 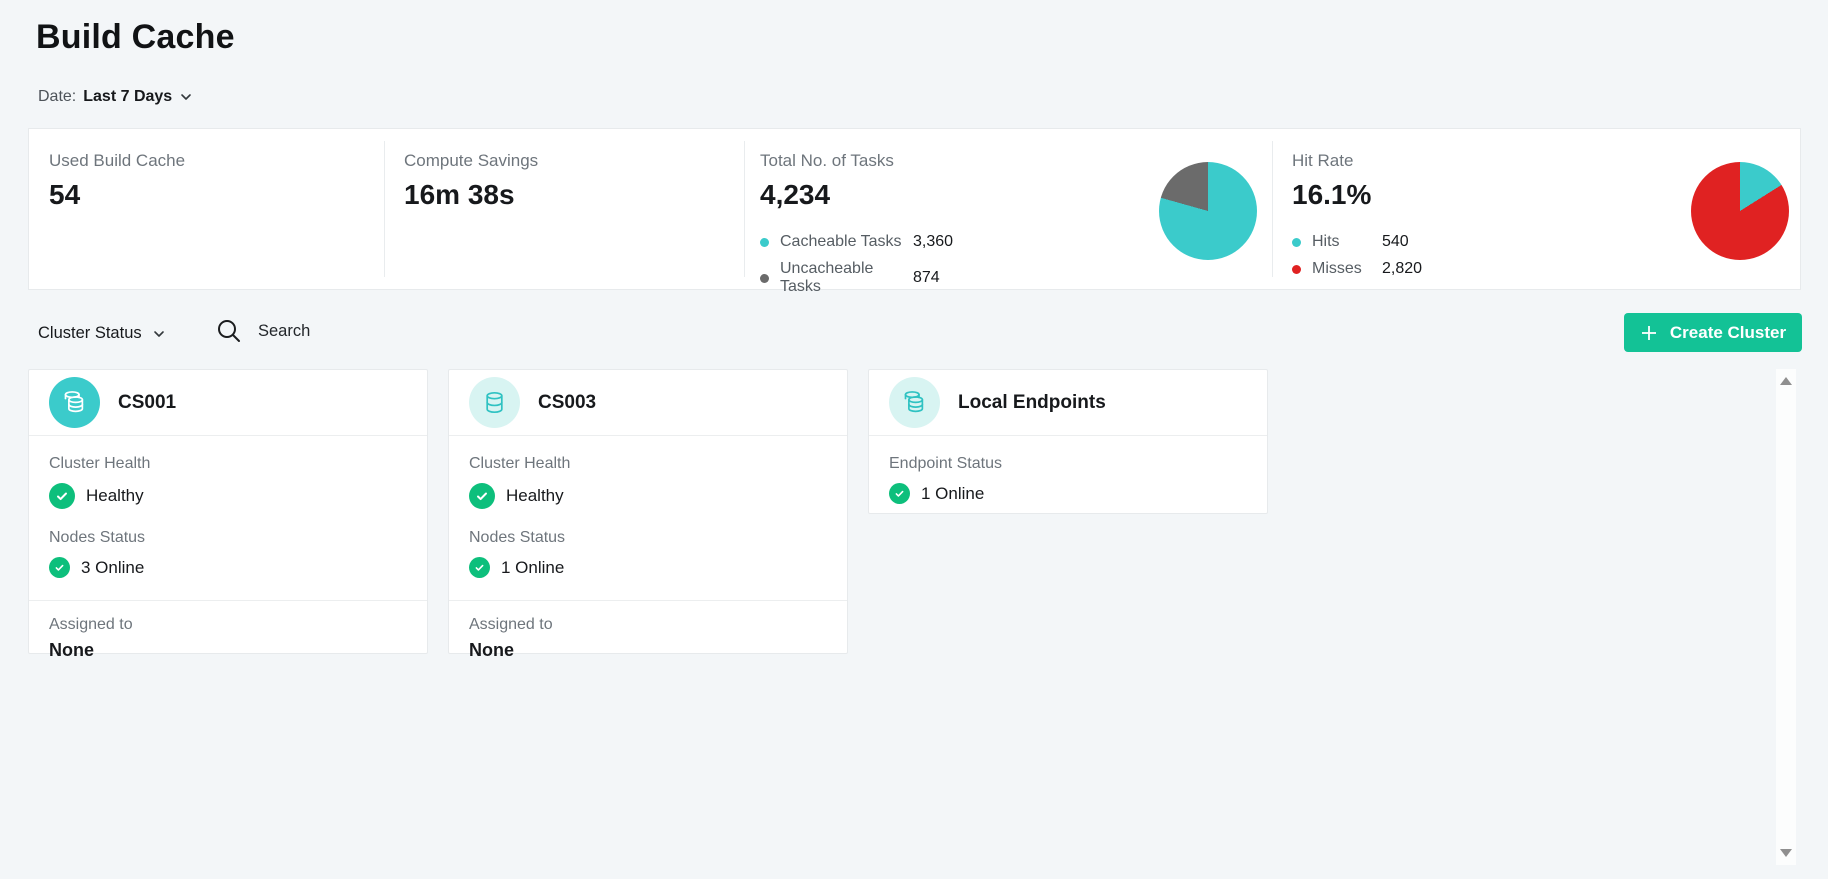 What do you see at coordinates (841, 241) in the screenshot?
I see `legend-label: Cacheable Tasks` at bounding box center [841, 241].